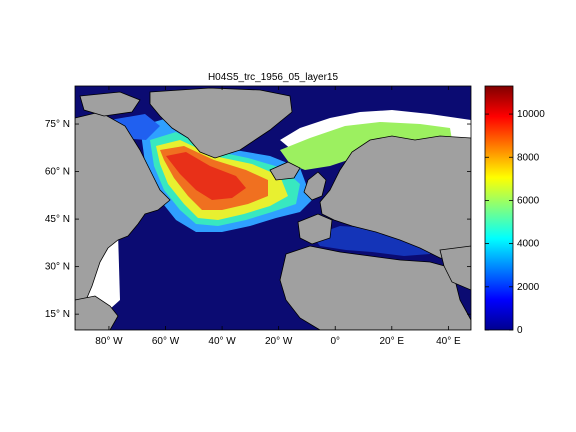 This screenshot has width=576, height=432. What do you see at coordinates (371, 241) in the screenshot?
I see `tracer-mediterranean` at bounding box center [371, 241].